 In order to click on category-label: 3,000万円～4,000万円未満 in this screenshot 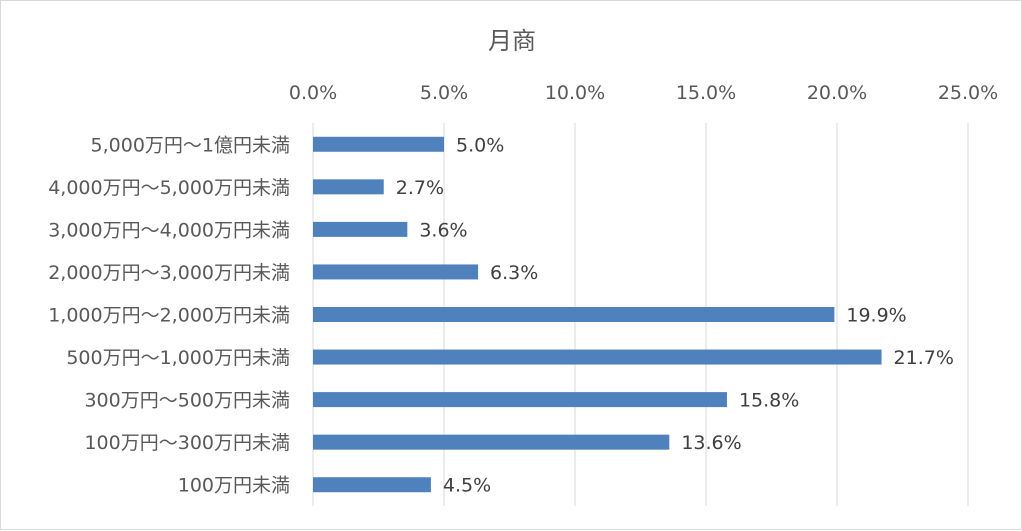, I will do `click(169, 230)`.